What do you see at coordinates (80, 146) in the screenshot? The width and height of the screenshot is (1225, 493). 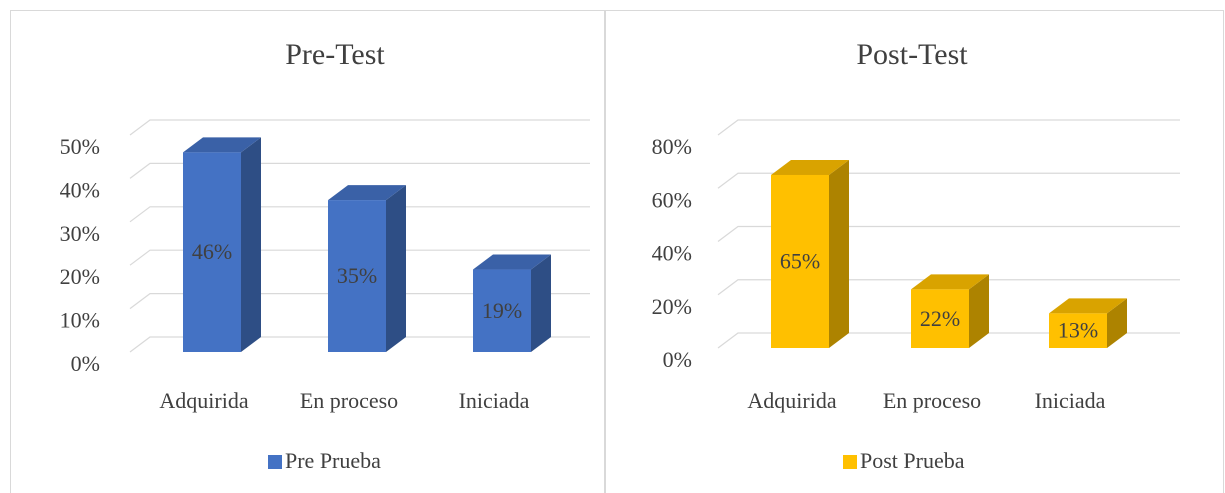 I see `y-tick-label: 50%` at bounding box center [80, 146].